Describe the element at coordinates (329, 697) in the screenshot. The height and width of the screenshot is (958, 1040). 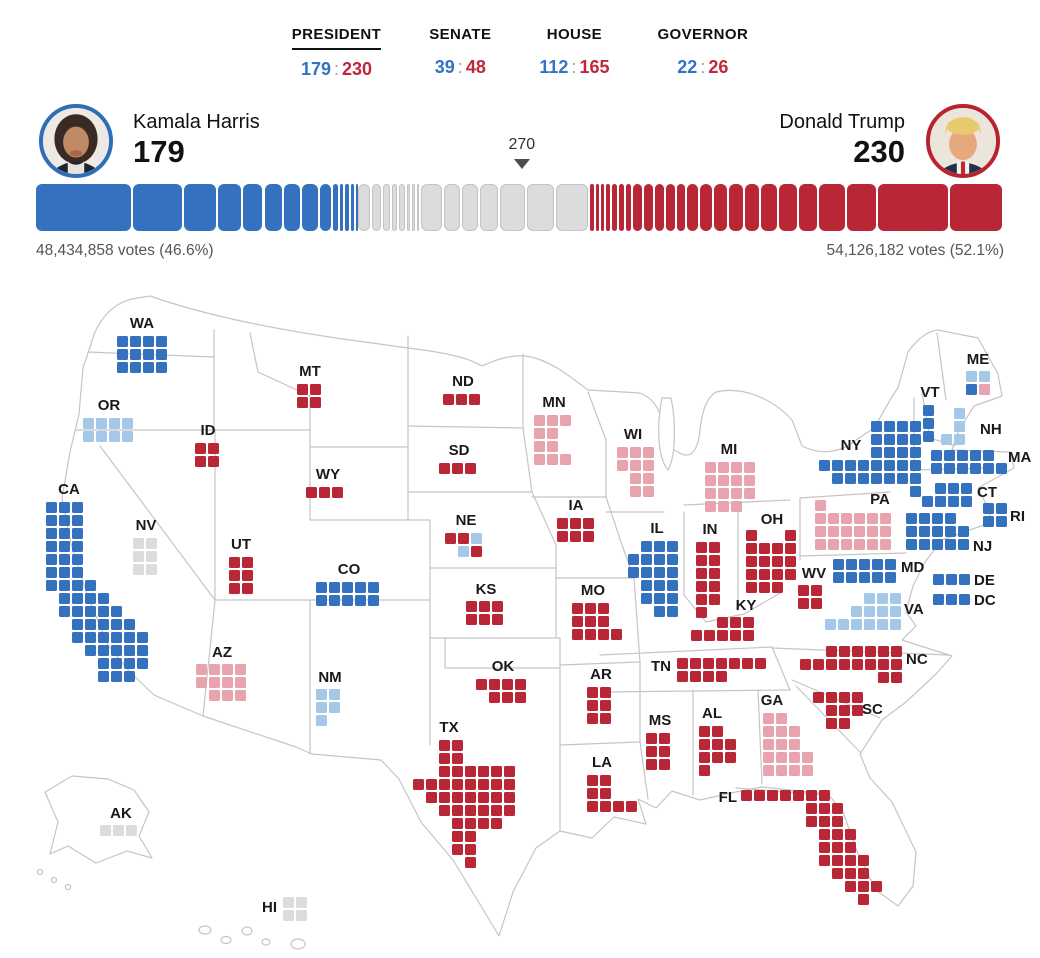
I see `state-NM: NM` at that location.